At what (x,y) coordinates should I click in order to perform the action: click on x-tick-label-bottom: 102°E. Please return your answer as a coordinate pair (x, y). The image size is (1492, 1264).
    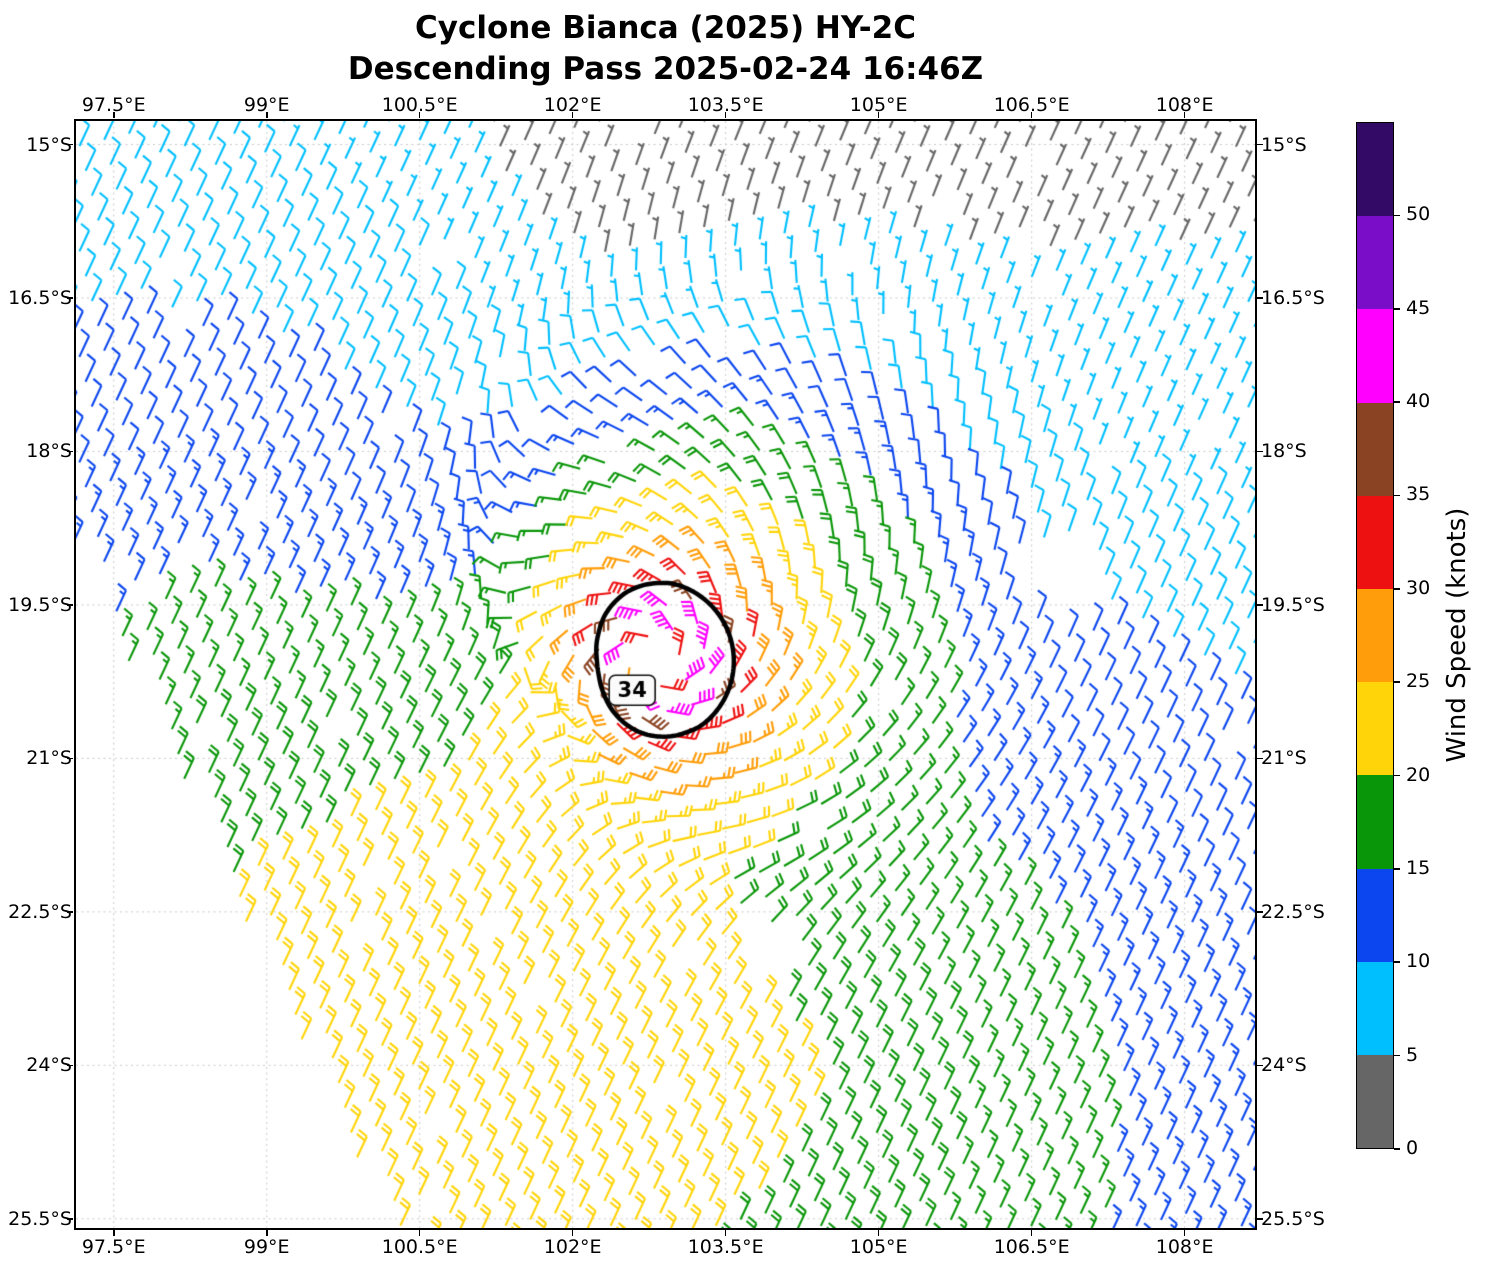
    Looking at the image, I should click on (572, 1247).